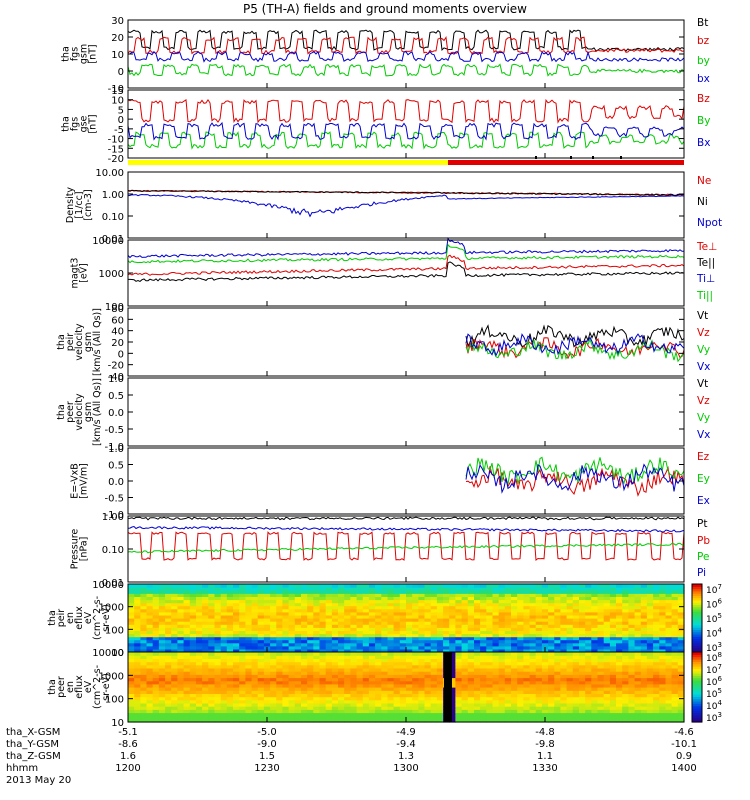 The image size is (750, 800). I want to click on colorbar-cell, so click(697, 615).